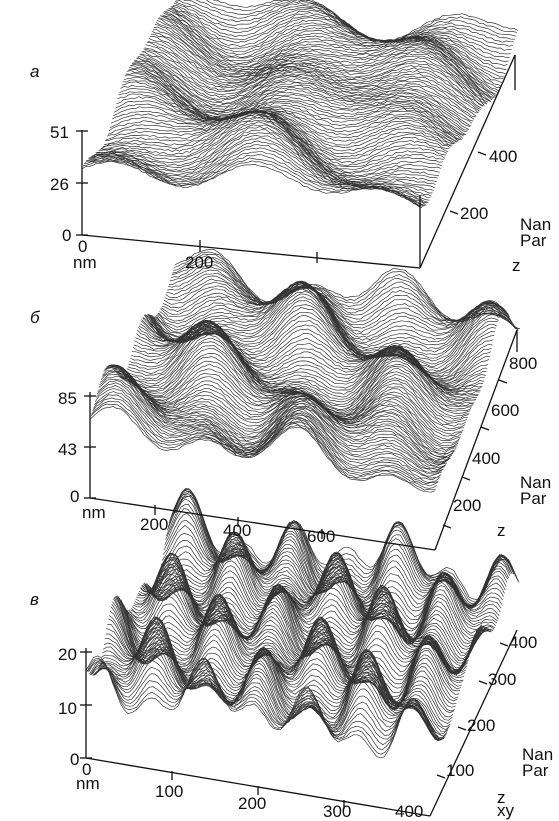 This screenshot has height=821, width=559. I want to click on x-tick: 600, so click(321, 536).